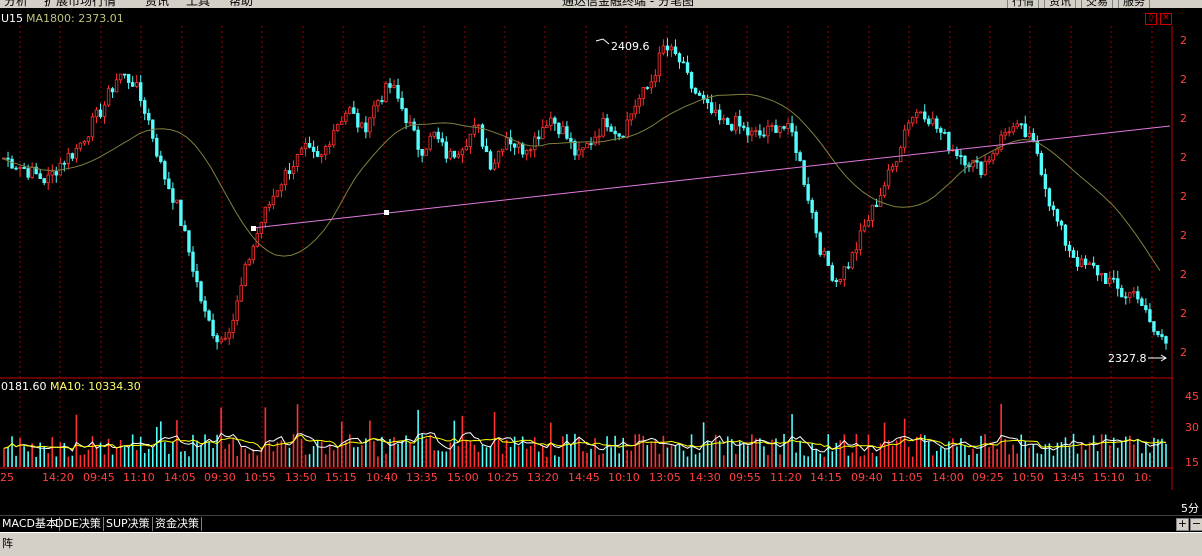  Describe the element at coordinates (1151, 19) in the screenshot. I see `restore-icon: ◊` at that location.